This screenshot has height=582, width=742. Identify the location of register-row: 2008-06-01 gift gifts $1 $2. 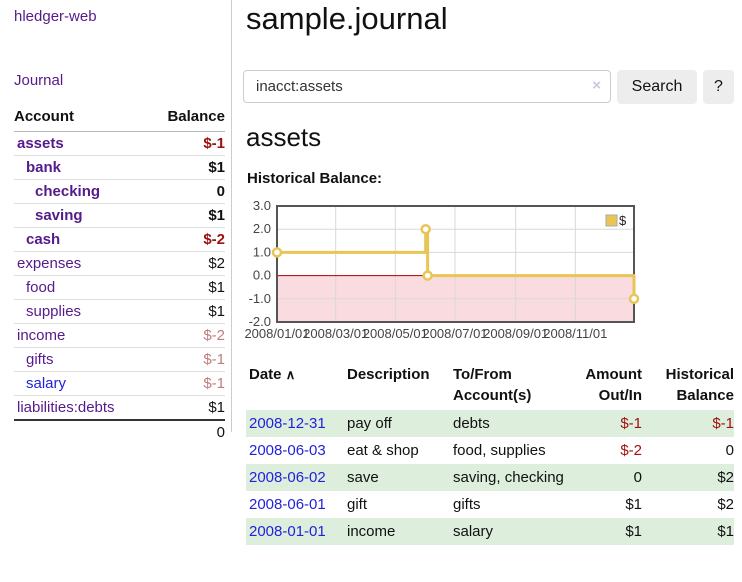
(490, 504).